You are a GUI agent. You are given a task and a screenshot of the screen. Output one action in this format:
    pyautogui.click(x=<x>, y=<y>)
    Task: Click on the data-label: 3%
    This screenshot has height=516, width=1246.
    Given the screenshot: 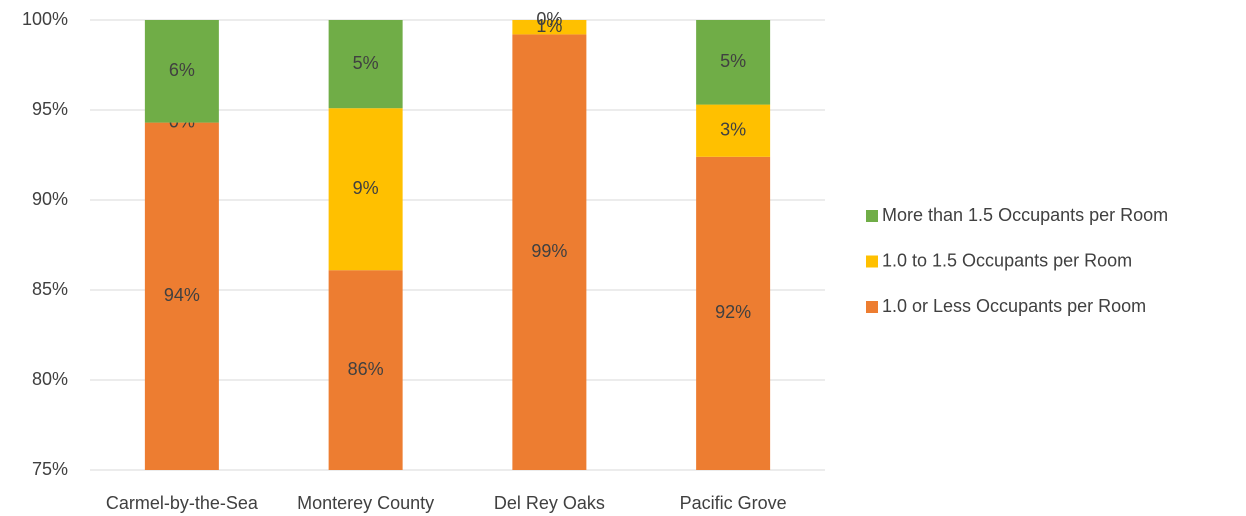 What is the action you would take?
    pyautogui.click(x=733, y=129)
    